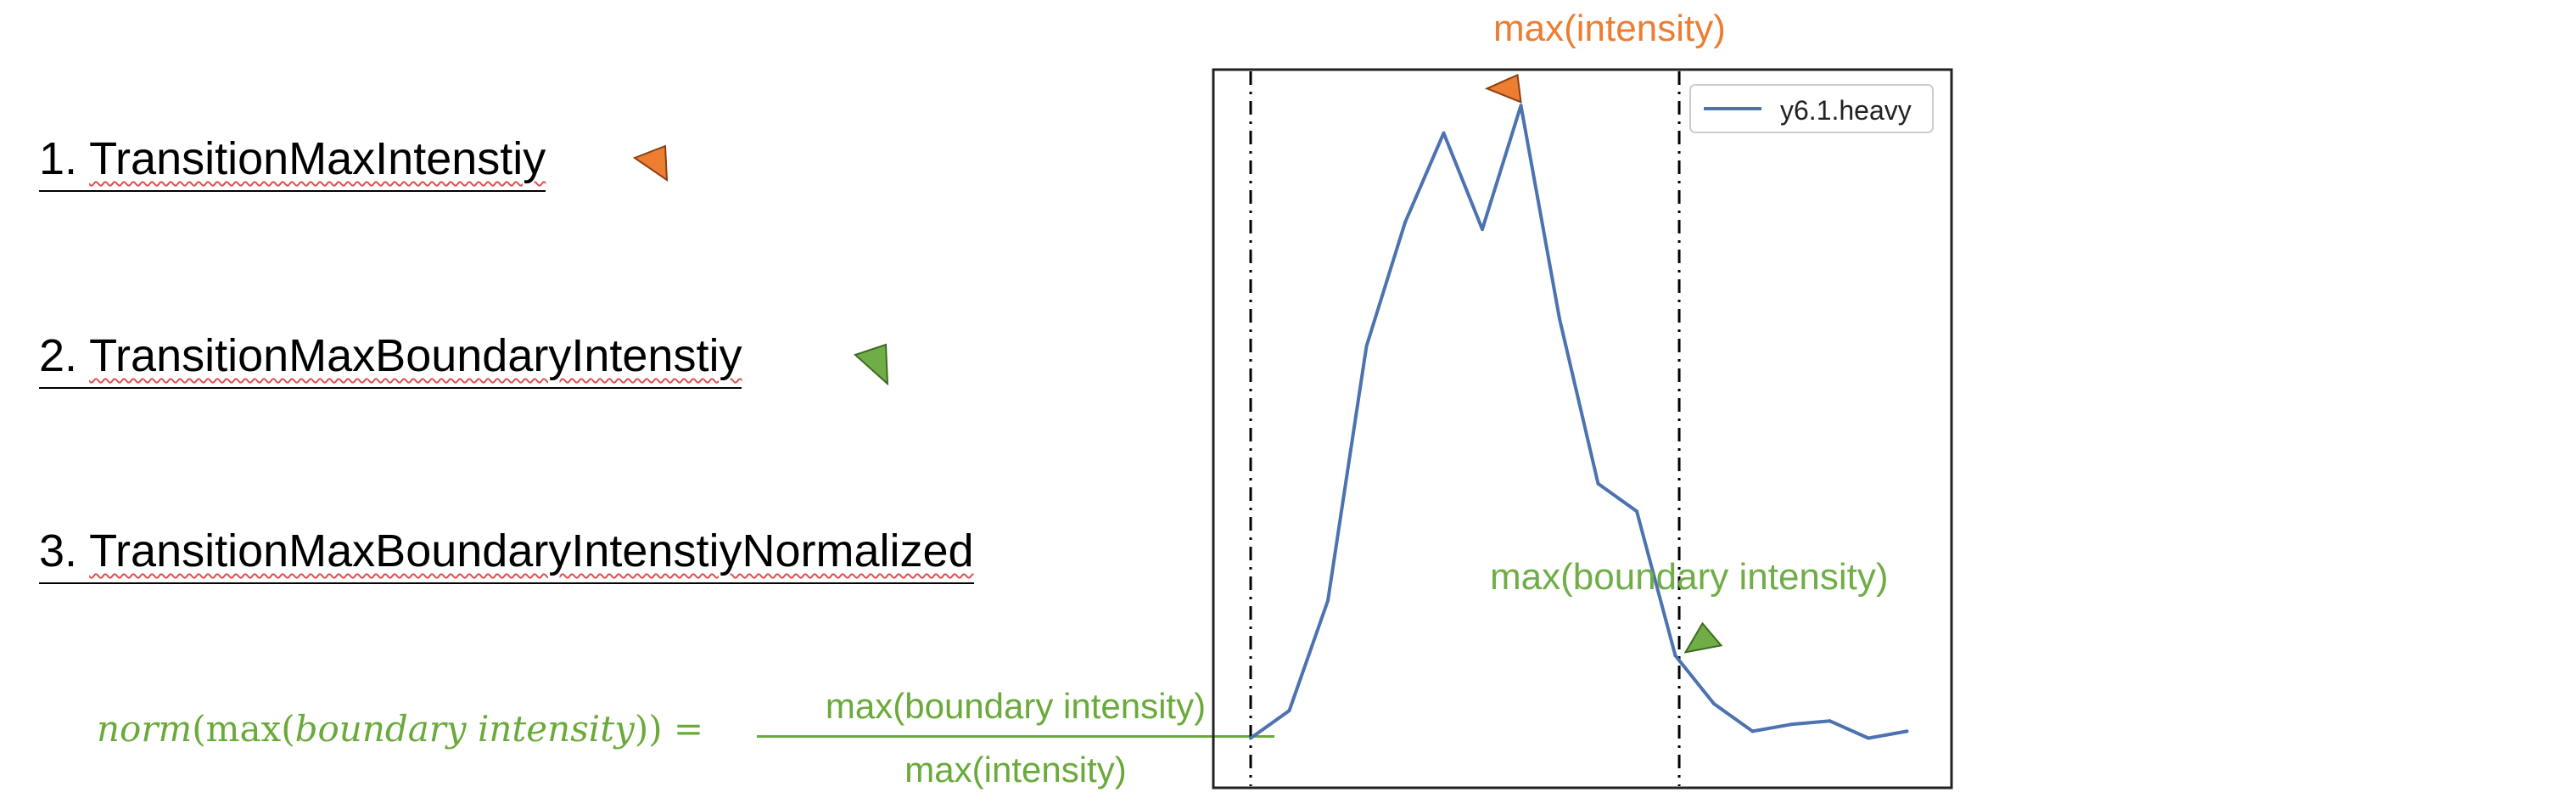 The height and width of the screenshot is (798, 2576). I want to click on max-intensity-triangle, so click(1503, 88).